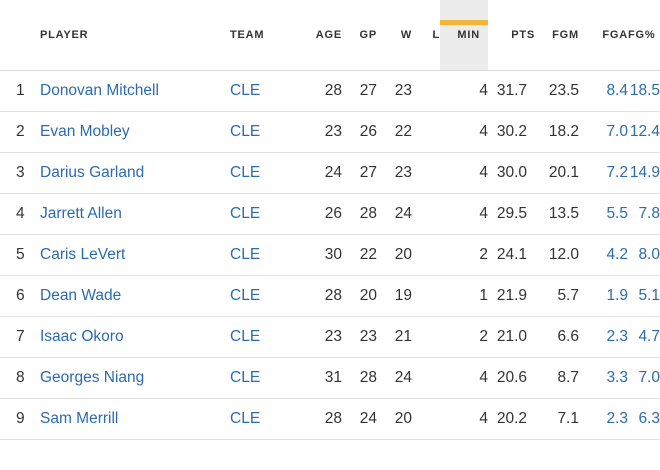 The height and width of the screenshot is (470, 660). Describe the element at coordinates (247, 35) in the screenshot. I see `column-header-team: TEAM` at that location.